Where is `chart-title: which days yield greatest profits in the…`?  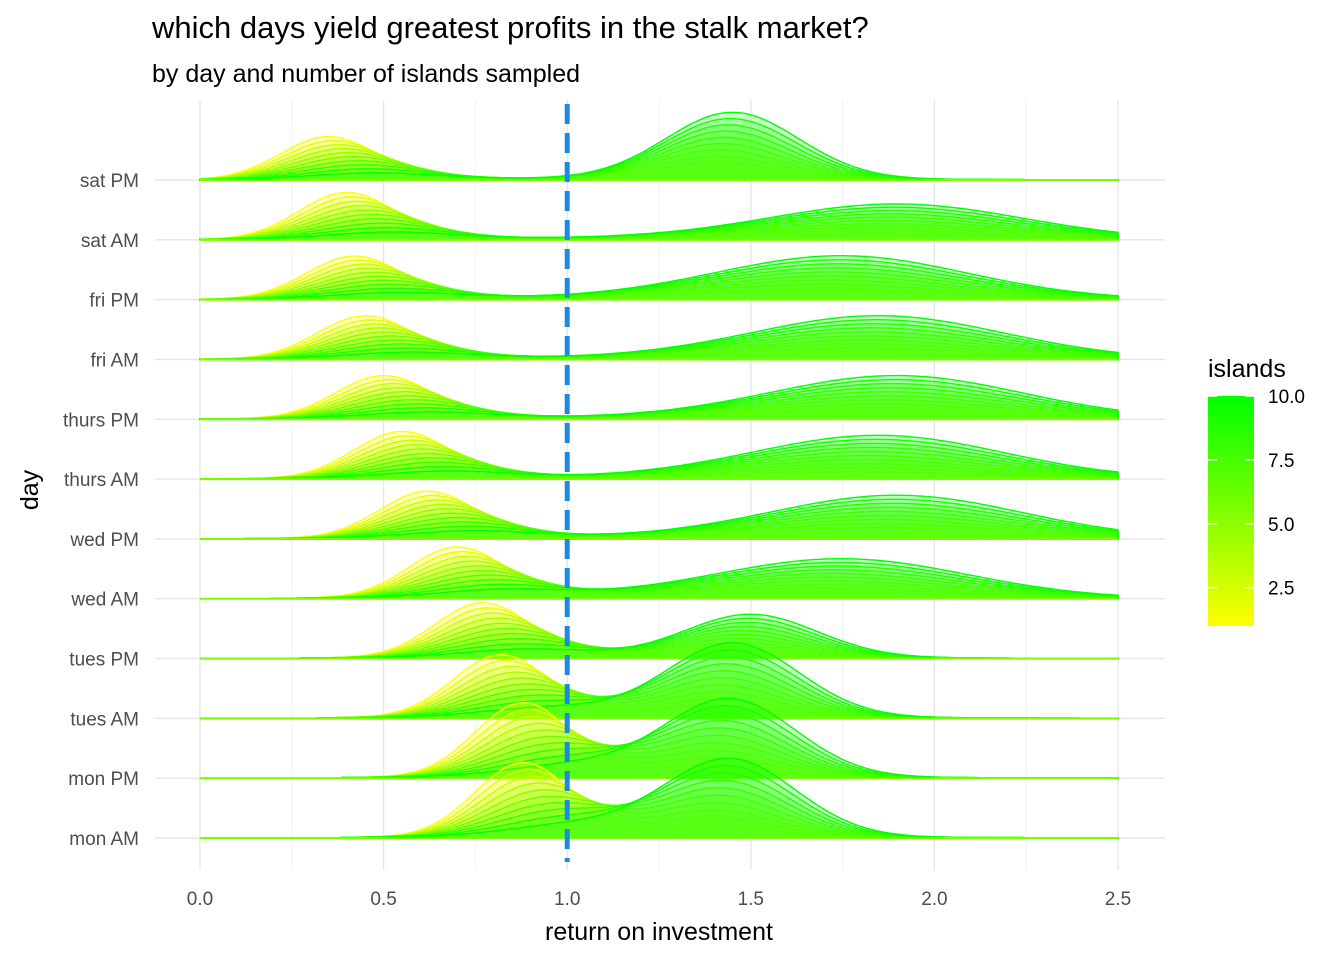
chart-title: which days yield greatest profits in the… is located at coordinates (510, 27).